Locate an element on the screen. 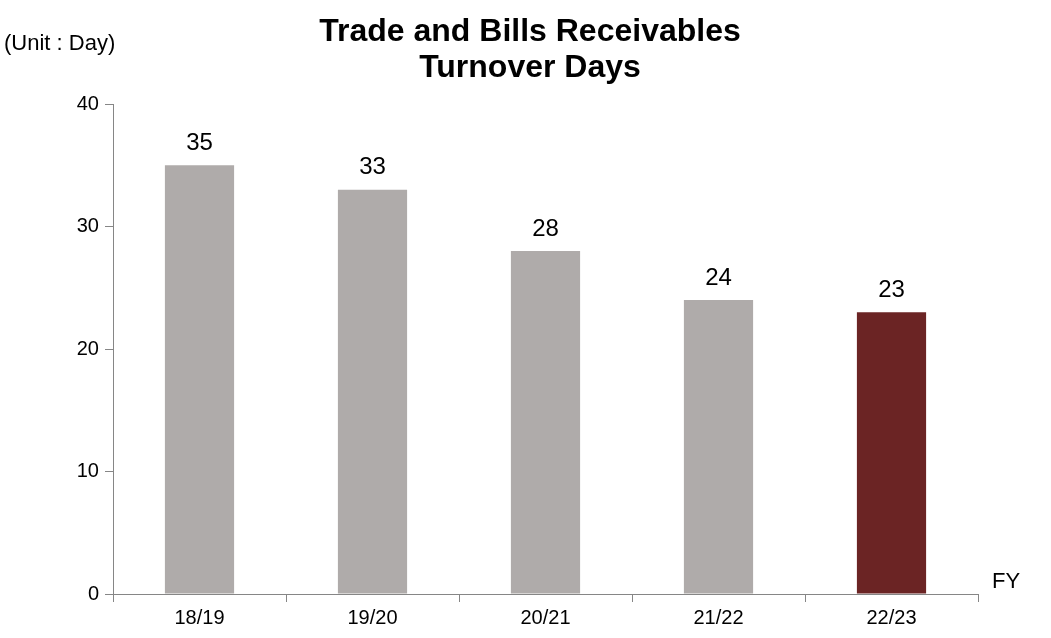 The image size is (1051, 638). chart-title: Trade and Bills Receivables Turnover Days is located at coordinates (530, 48).